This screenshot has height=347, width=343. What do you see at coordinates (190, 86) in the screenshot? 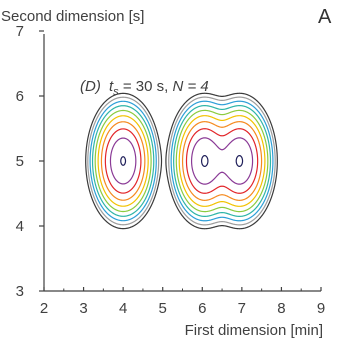
I see `annotation-n: N = 4` at bounding box center [190, 86].